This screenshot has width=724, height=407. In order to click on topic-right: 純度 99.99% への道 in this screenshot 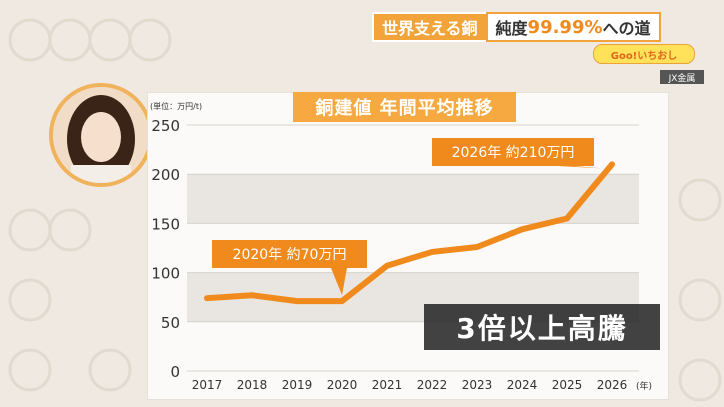, I will do `click(573, 27)`.